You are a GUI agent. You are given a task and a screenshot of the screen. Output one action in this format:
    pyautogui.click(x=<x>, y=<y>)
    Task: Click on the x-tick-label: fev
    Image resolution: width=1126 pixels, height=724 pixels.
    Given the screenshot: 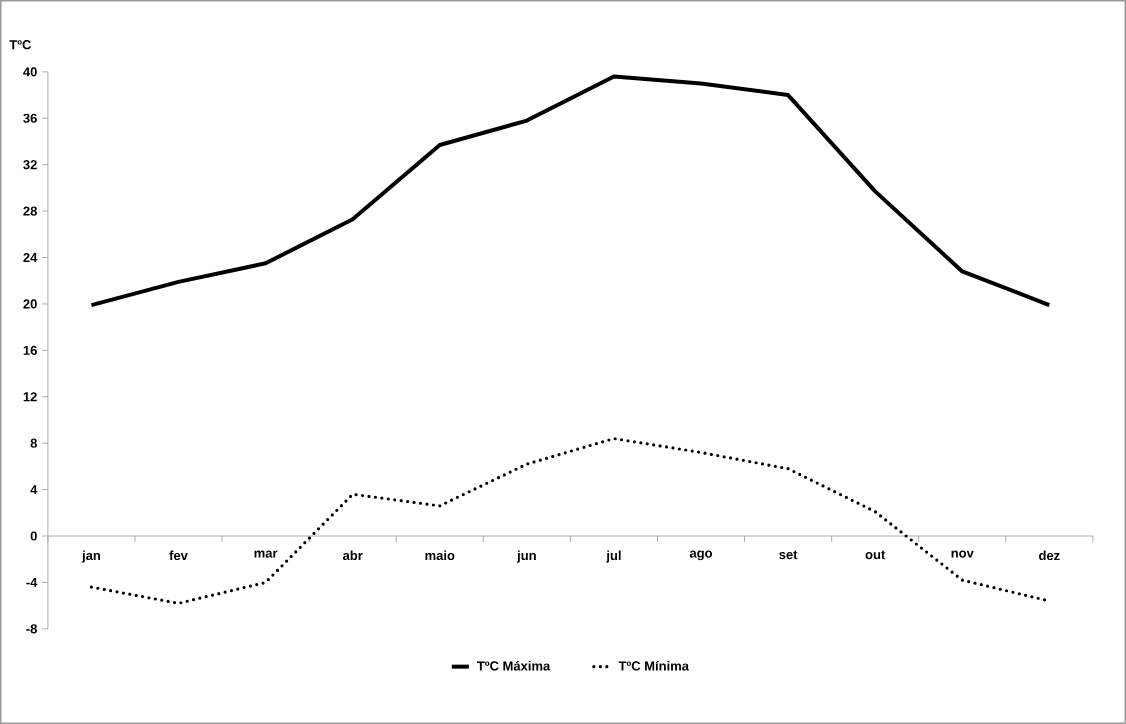 What is the action you would take?
    pyautogui.click(x=178, y=555)
    